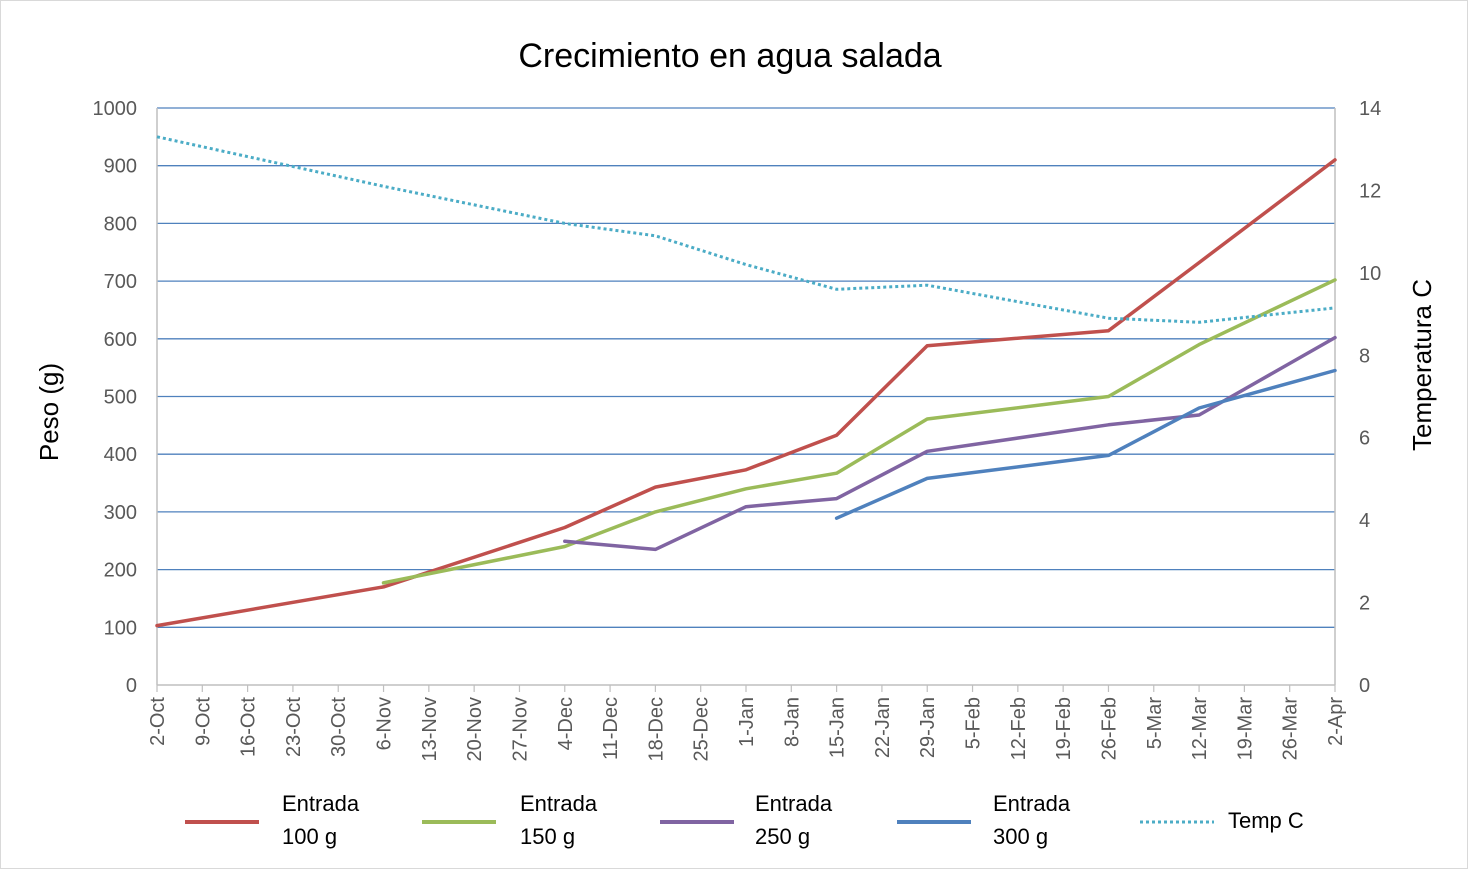 Image resolution: width=1468 pixels, height=869 pixels. I want to click on x-tick-label: 27-Nov, so click(520, 729).